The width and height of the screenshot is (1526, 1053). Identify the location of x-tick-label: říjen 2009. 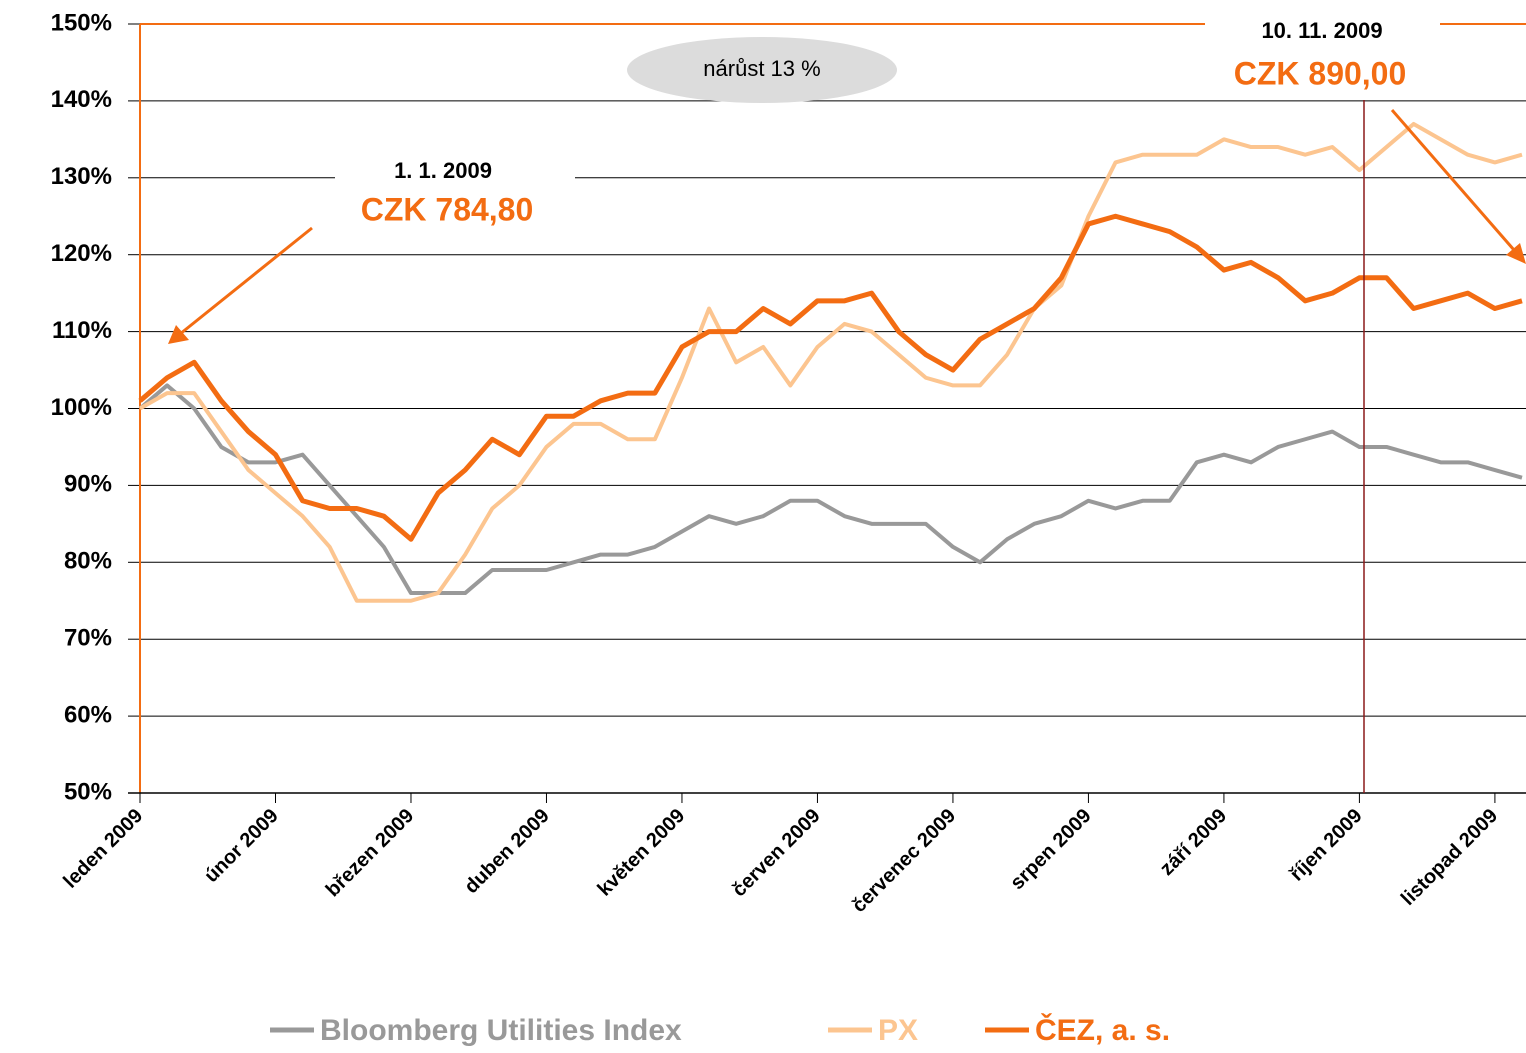
(1326, 845).